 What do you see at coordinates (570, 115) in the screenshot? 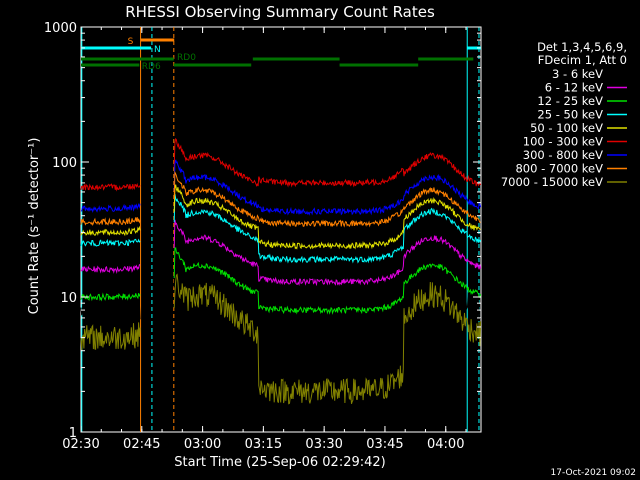
I see `legend-entry-label: 25 - 50 keV` at bounding box center [570, 115].